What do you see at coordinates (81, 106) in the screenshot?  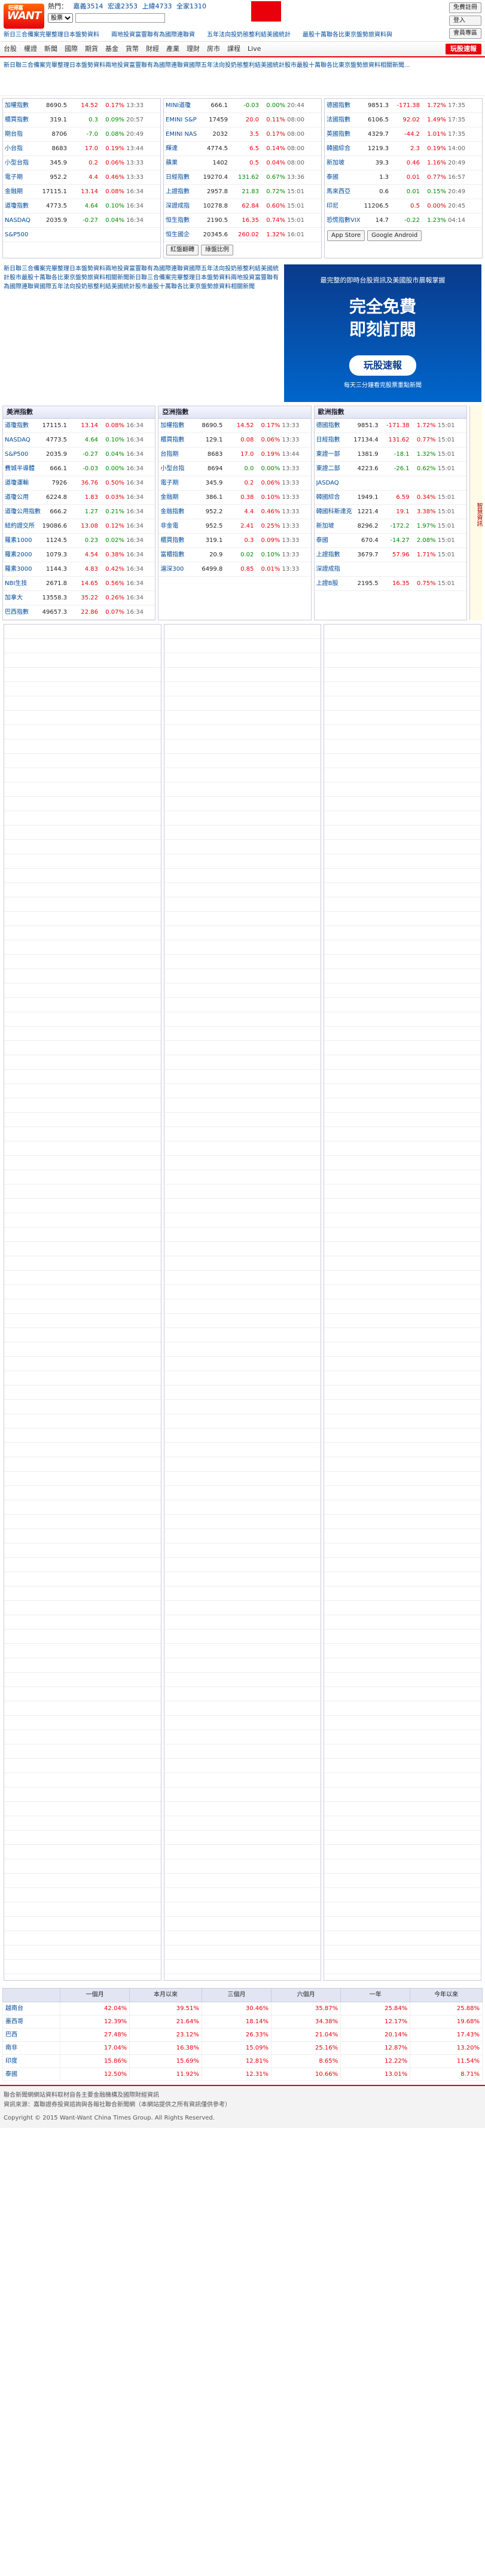 I see `quote-row: 加權指數 8690.5 14.52 0.17% 13:33` at bounding box center [81, 106].